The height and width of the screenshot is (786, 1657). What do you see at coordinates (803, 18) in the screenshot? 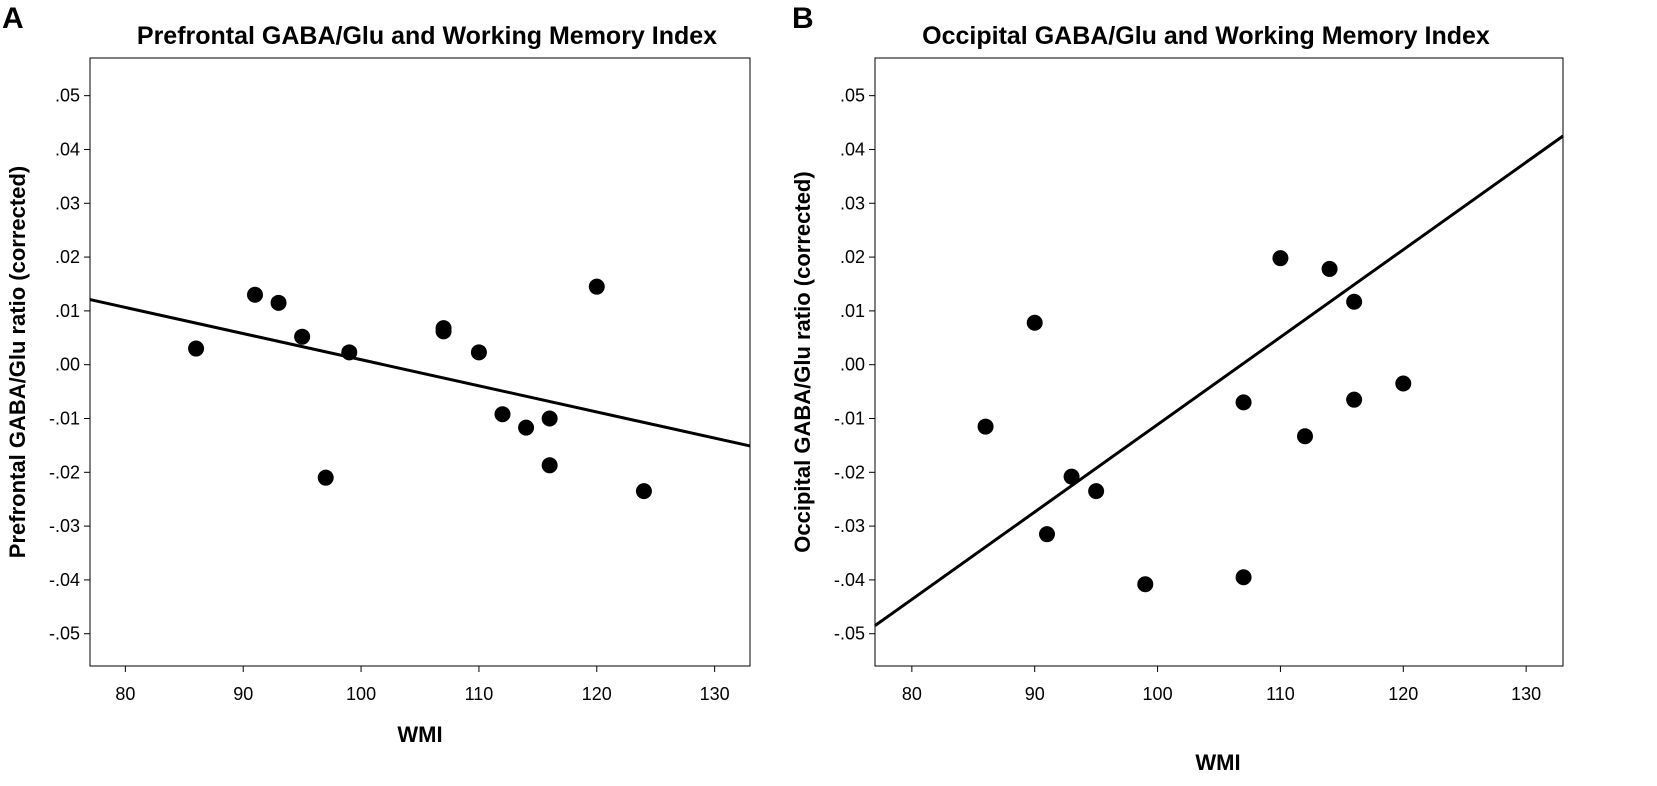
I see `panel-letter: B` at bounding box center [803, 18].